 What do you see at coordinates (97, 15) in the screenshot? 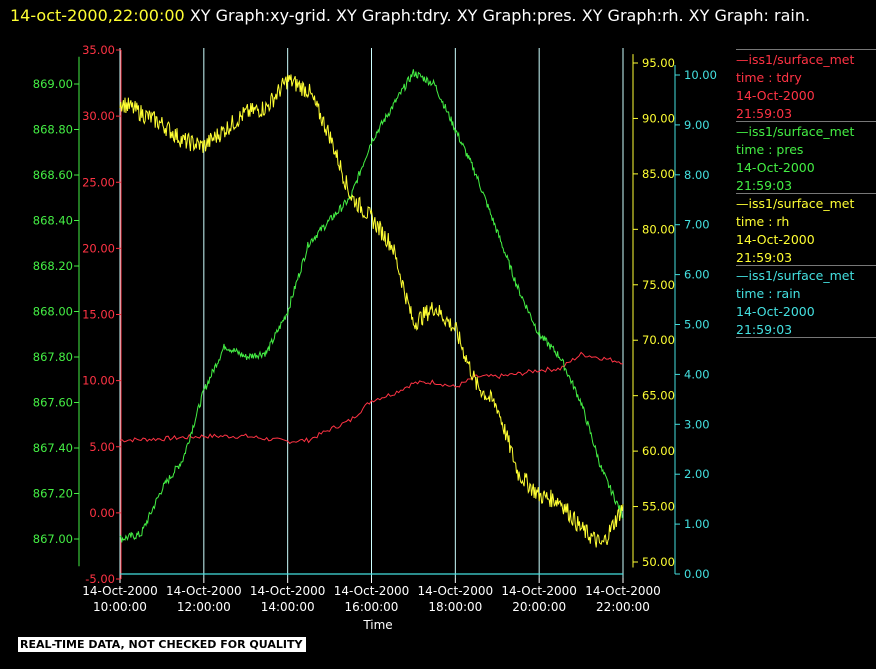
I see `header-timestamp: 14-oct-2000,22:00:00` at bounding box center [97, 15].